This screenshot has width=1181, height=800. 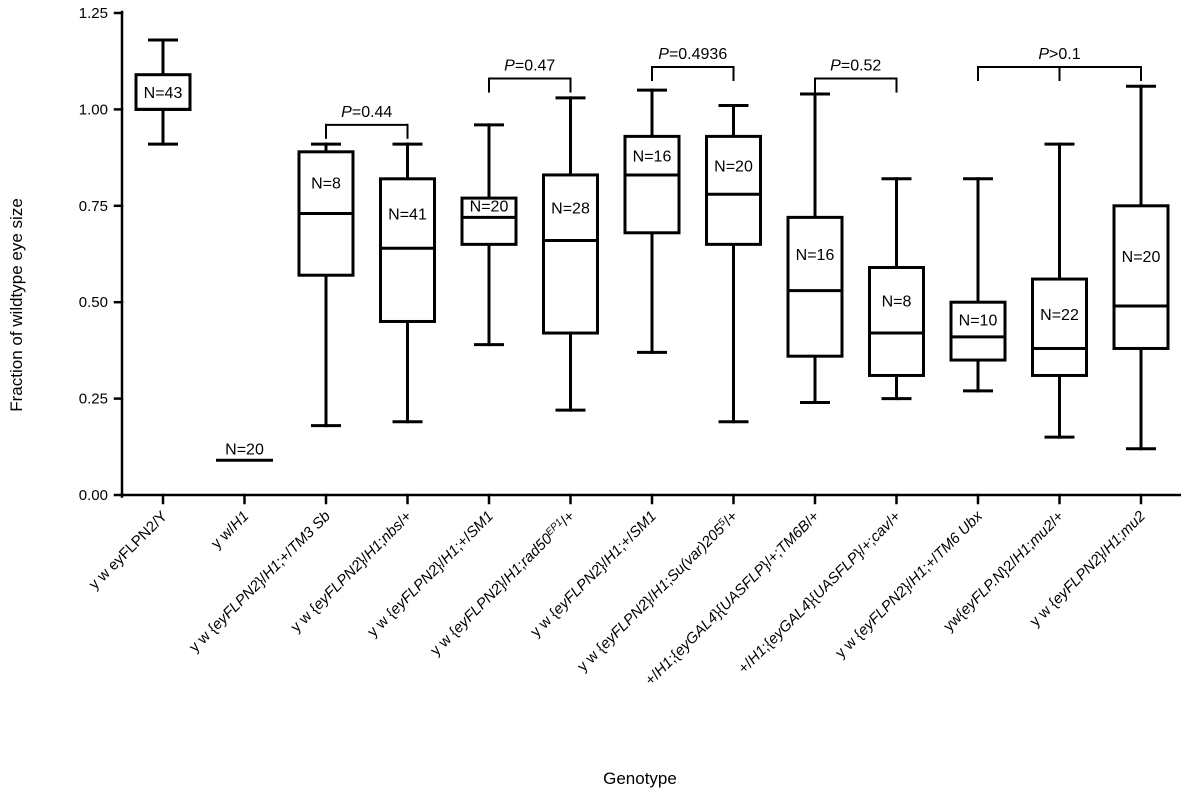 I want to click on p-value-label: P>0.1, so click(x=1059, y=54).